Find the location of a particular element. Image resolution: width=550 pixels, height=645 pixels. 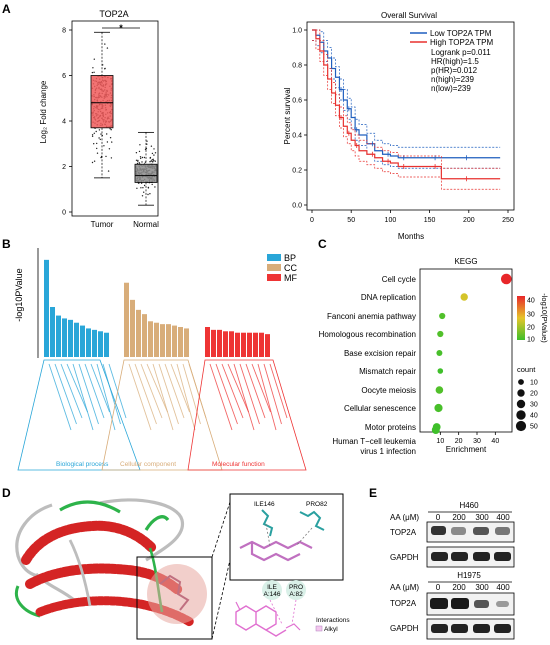

dose-h1975-200: 200 is located at coordinates (459, 587).